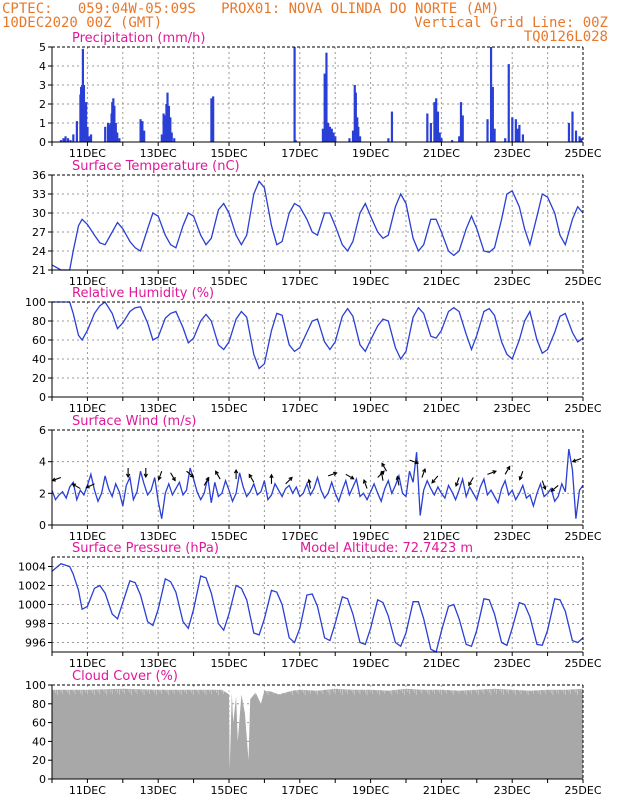 The height and width of the screenshot is (800, 618). Describe the element at coordinates (299, 663) in the screenshot. I see `pressure-xtick-label: 17DEC` at that location.